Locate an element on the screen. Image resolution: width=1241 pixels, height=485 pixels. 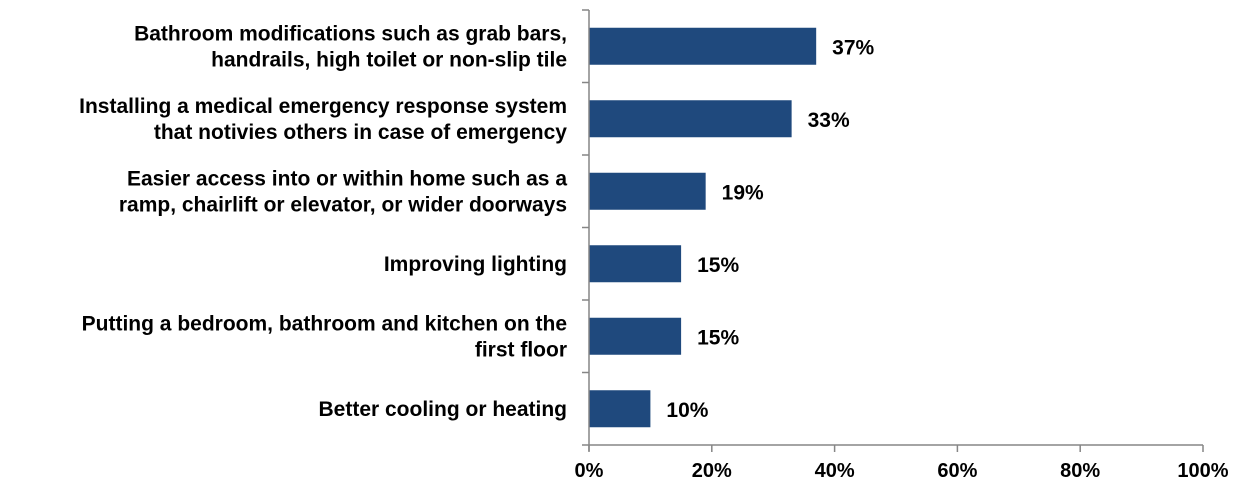
value-label-4: 15% is located at coordinates (718, 265).